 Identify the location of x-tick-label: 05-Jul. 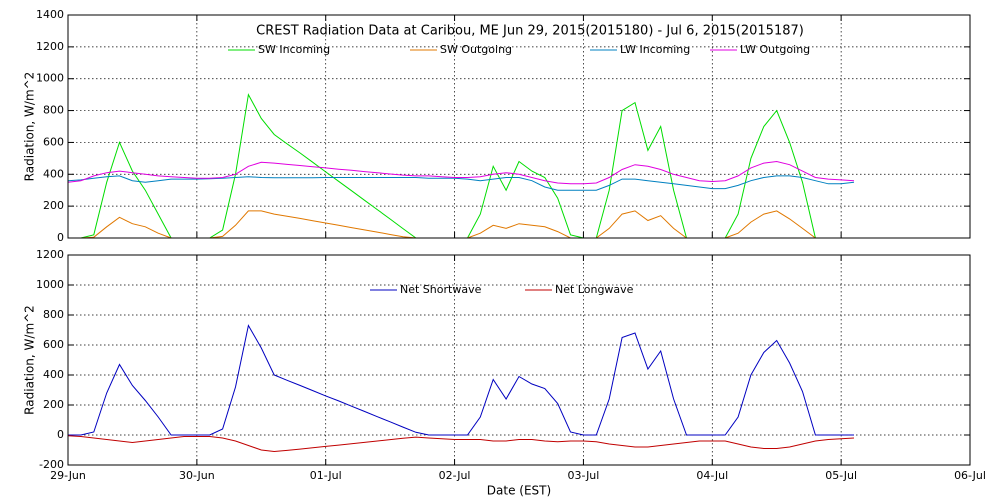
(841, 475).